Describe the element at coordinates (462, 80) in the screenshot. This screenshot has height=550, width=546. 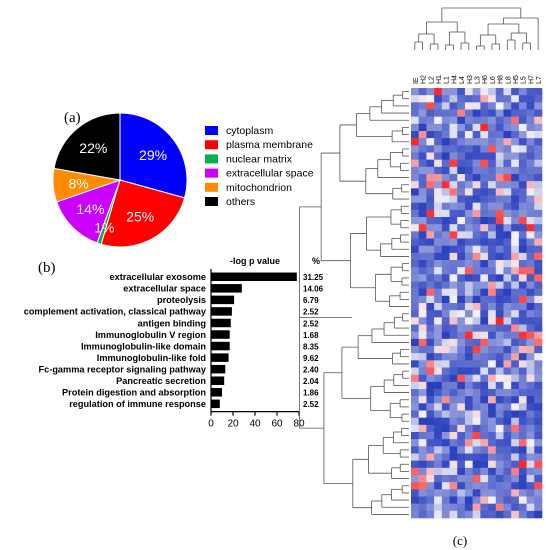
I see `heatmap-column-label: L4` at that location.